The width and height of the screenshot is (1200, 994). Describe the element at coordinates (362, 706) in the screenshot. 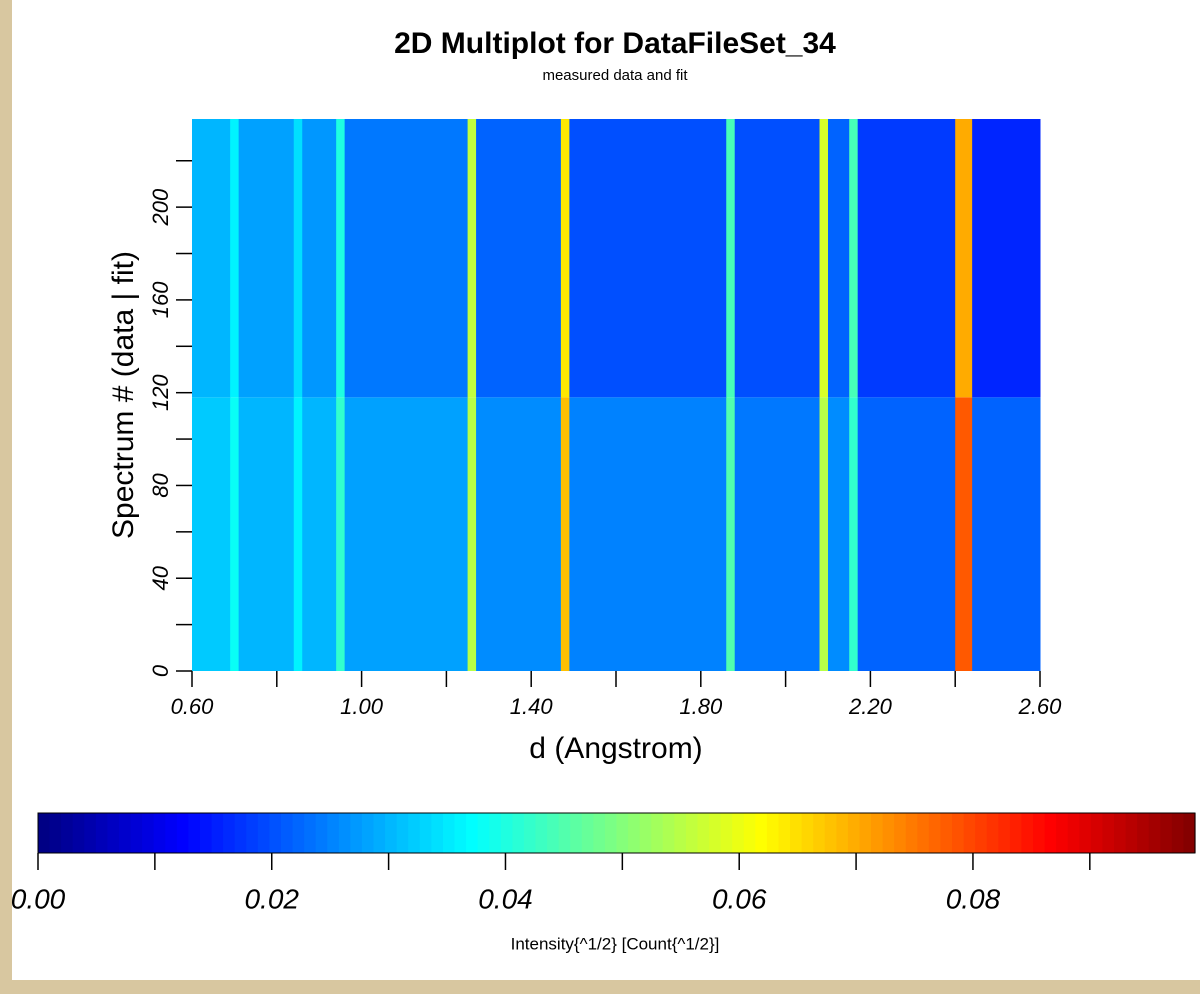

I see `x-tick-label: 1.00` at that location.